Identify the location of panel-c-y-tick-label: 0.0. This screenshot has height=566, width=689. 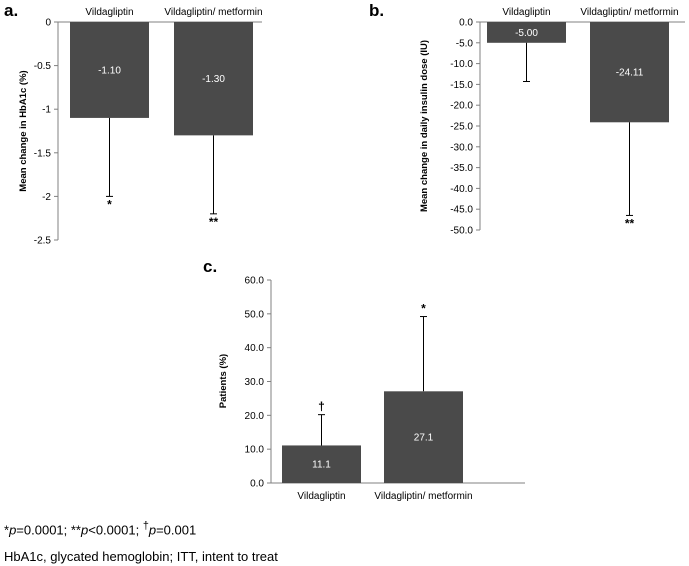
(257, 484).